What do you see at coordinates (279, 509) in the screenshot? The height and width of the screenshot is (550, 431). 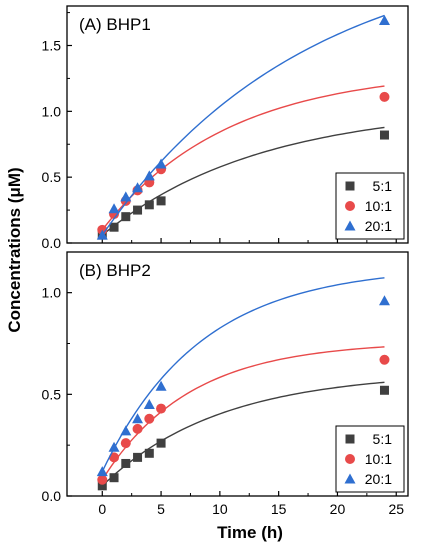 I see `x-tick-label: 15` at bounding box center [279, 509].